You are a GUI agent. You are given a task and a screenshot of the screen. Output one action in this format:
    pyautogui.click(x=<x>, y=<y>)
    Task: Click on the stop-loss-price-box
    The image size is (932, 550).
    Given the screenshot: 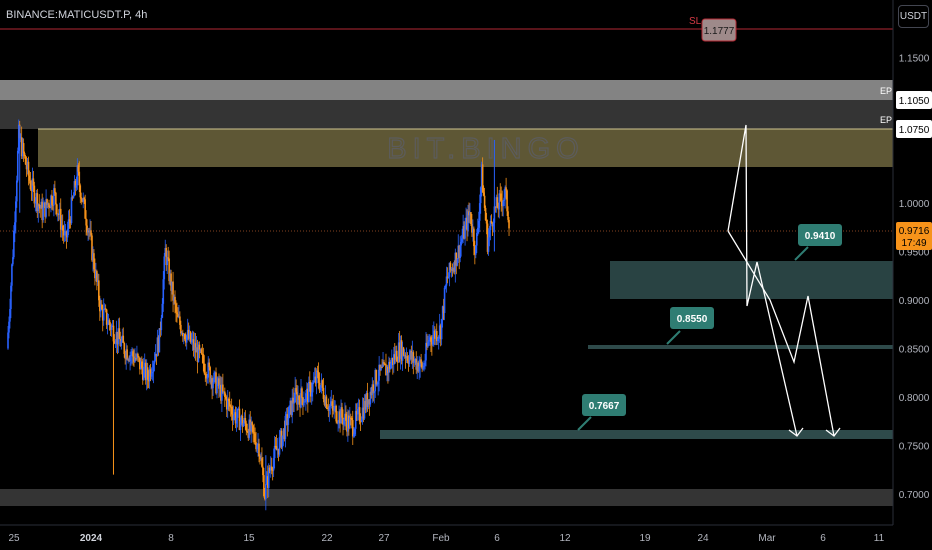 What is the action you would take?
    pyautogui.click(x=719, y=30)
    